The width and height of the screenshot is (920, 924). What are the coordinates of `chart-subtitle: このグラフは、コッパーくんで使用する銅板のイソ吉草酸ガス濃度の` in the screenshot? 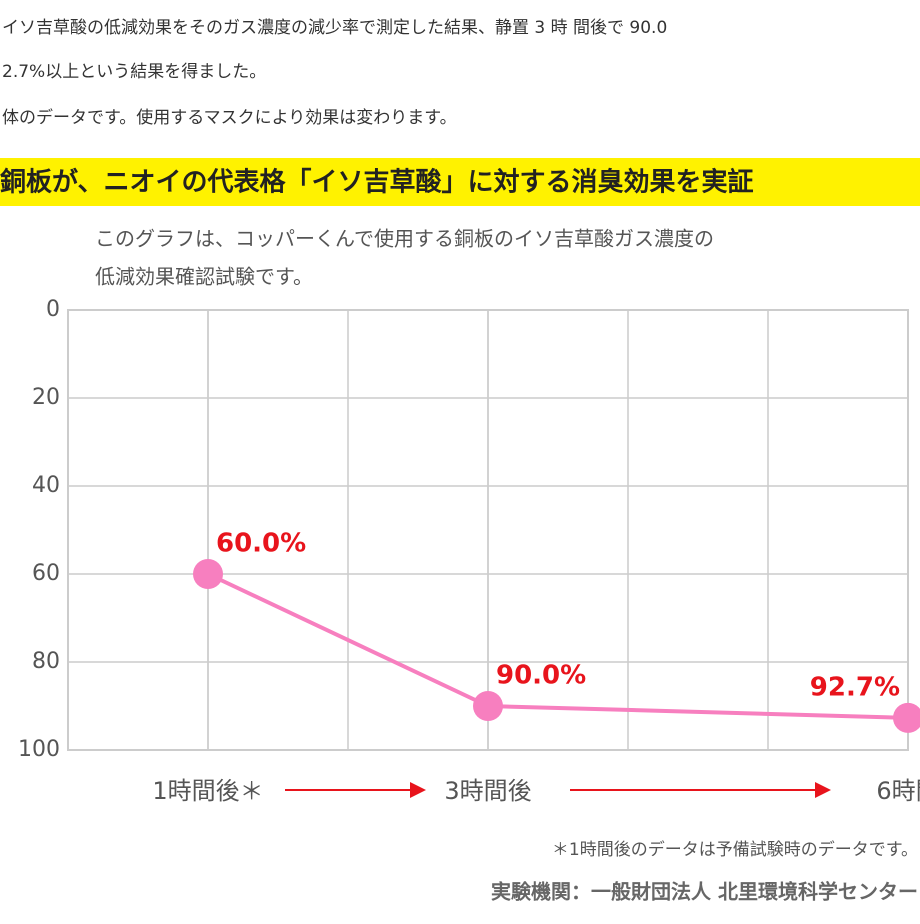 It's located at (404, 239).